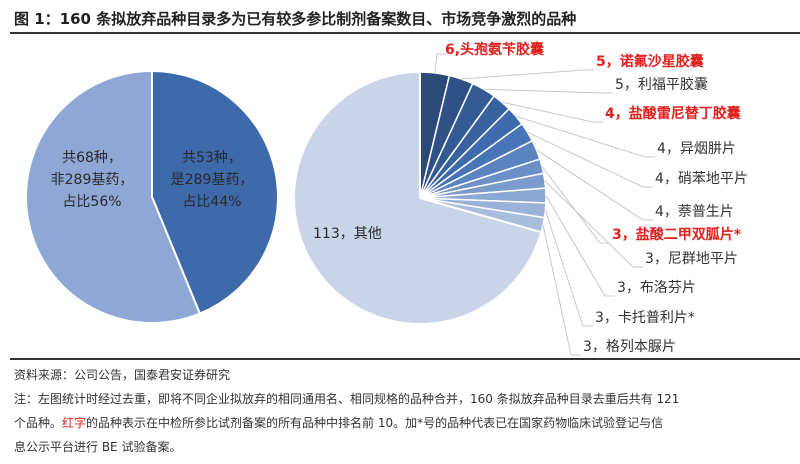  Describe the element at coordinates (92, 179) in the screenshot. I see `slice-label: 非289基药，` at that location.